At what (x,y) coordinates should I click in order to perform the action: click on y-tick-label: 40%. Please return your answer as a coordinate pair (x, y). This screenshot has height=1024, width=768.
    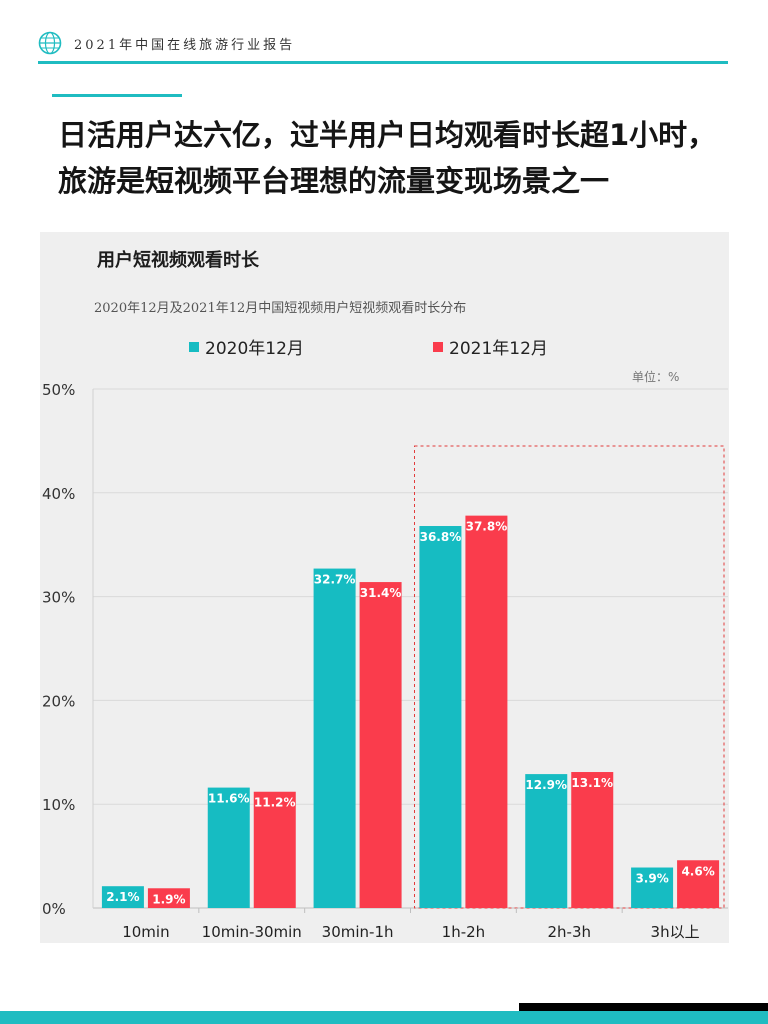
    Looking at the image, I should click on (58, 494).